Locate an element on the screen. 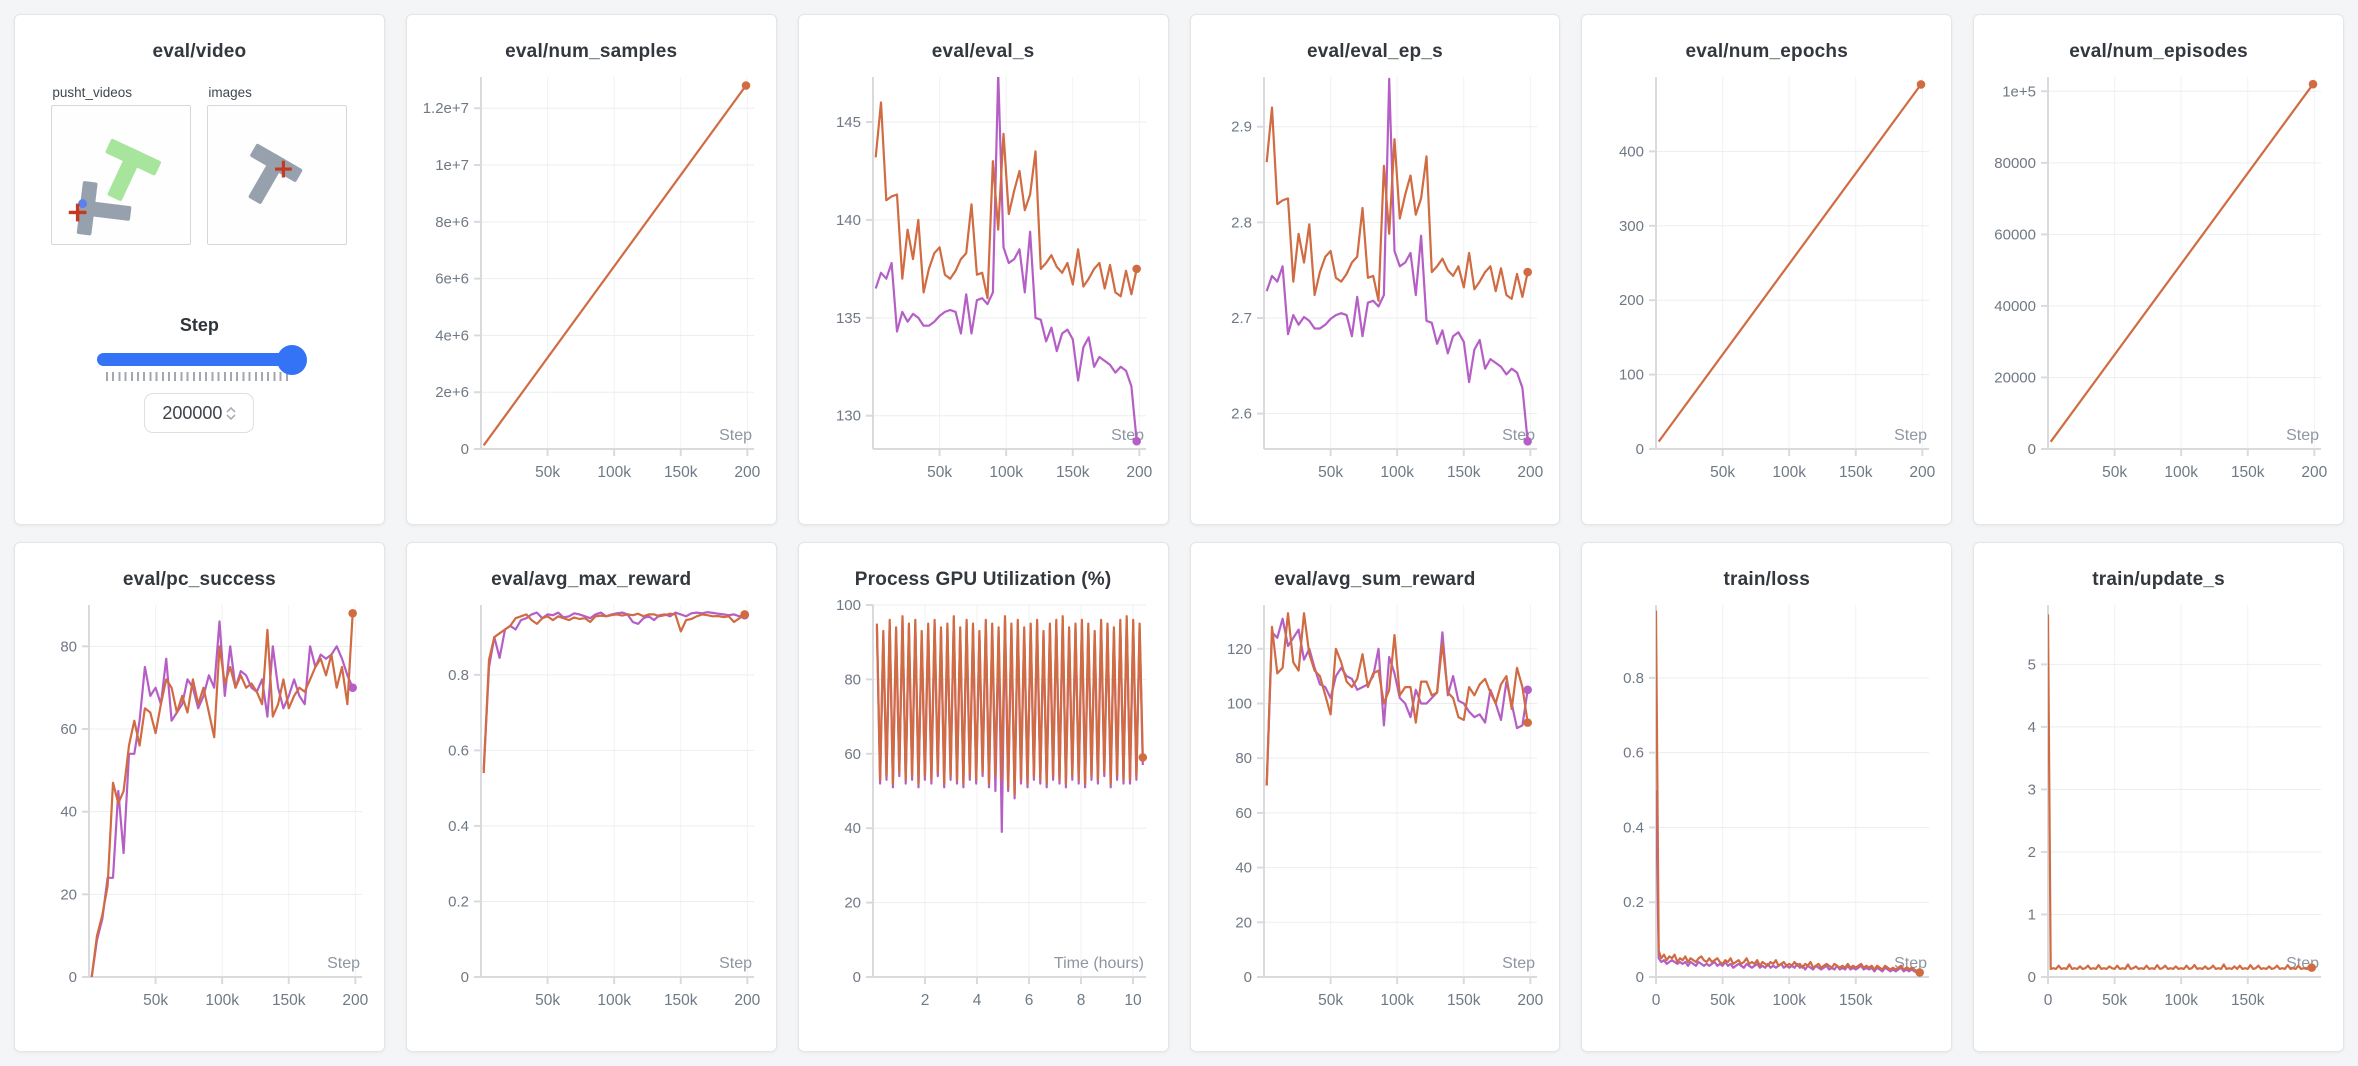 This screenshot has height=1066, width=2358. slider-tick-marks is located at coordinates (199, 376).